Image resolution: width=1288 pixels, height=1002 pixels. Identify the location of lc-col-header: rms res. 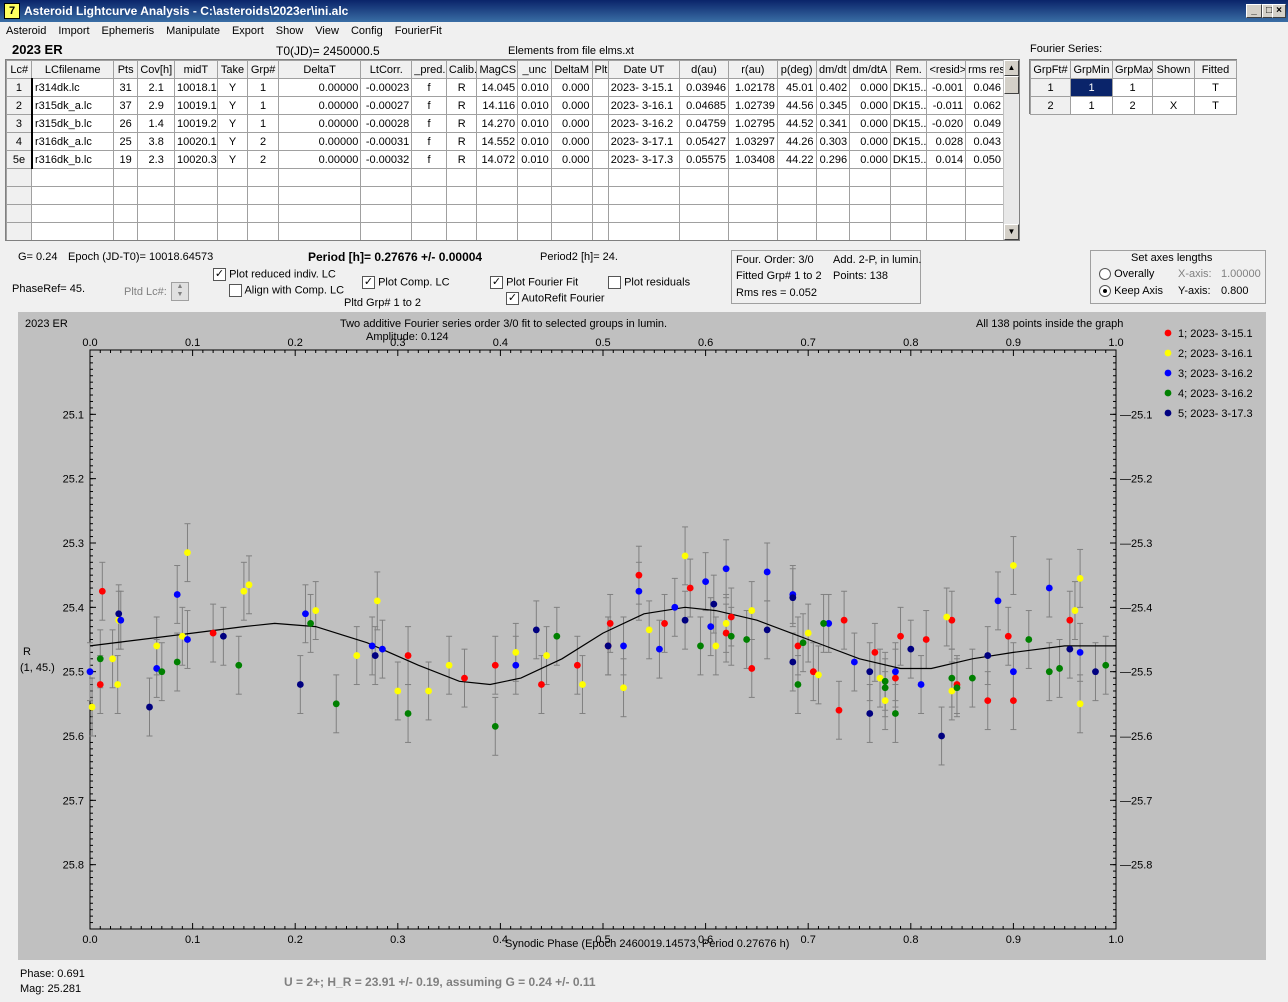
(984, 69).